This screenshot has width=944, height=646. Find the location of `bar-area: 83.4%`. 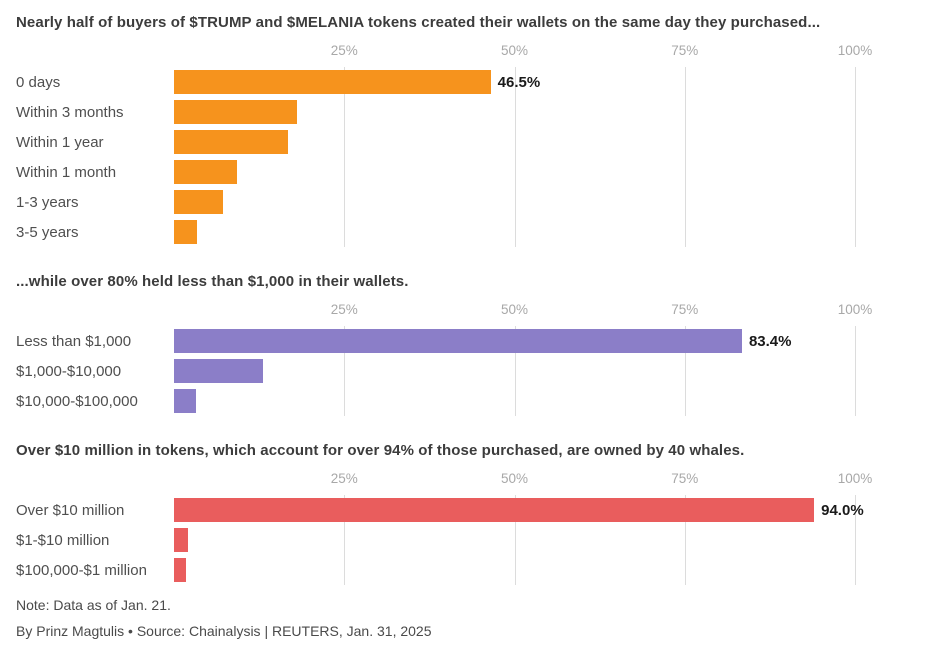

bar-area: 83.4% is located at coordinates (514, 341).